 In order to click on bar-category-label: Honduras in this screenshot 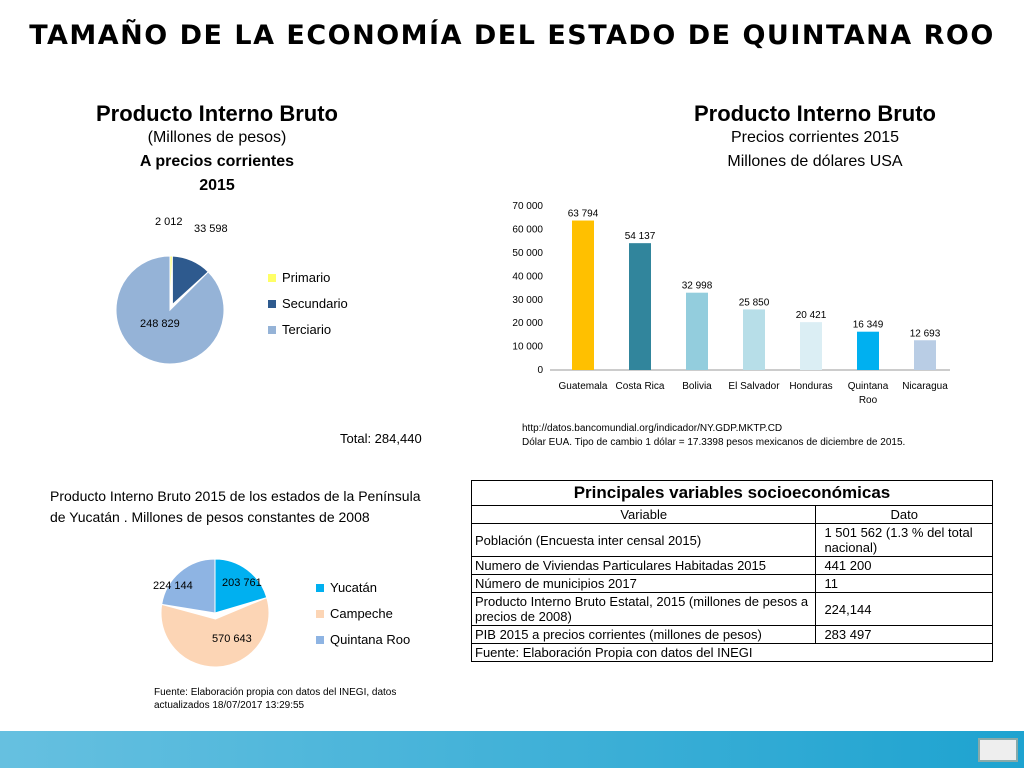, I will do `click(810, 386)`.